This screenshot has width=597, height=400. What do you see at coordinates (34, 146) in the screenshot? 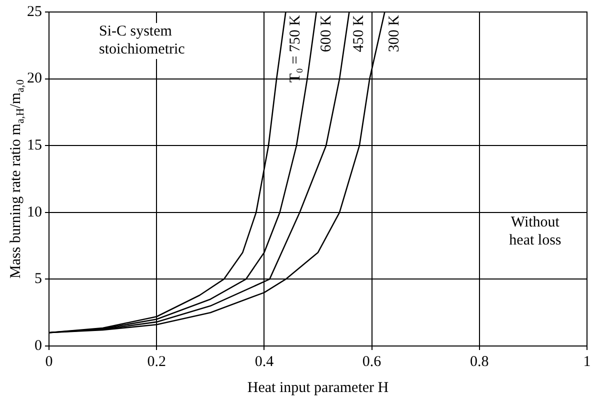
I see `y-tick-label: 15` at bounding box center [34, 146].